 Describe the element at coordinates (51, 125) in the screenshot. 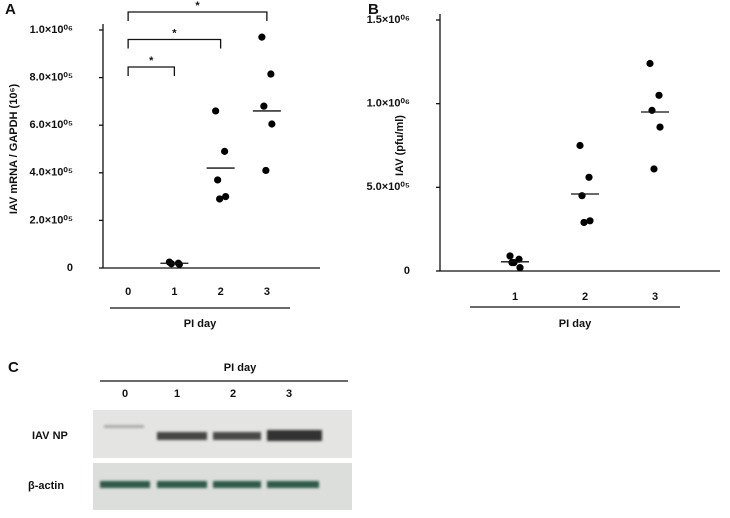

I see `y-tick-label: 6.0×10⁰⁵` at that location.